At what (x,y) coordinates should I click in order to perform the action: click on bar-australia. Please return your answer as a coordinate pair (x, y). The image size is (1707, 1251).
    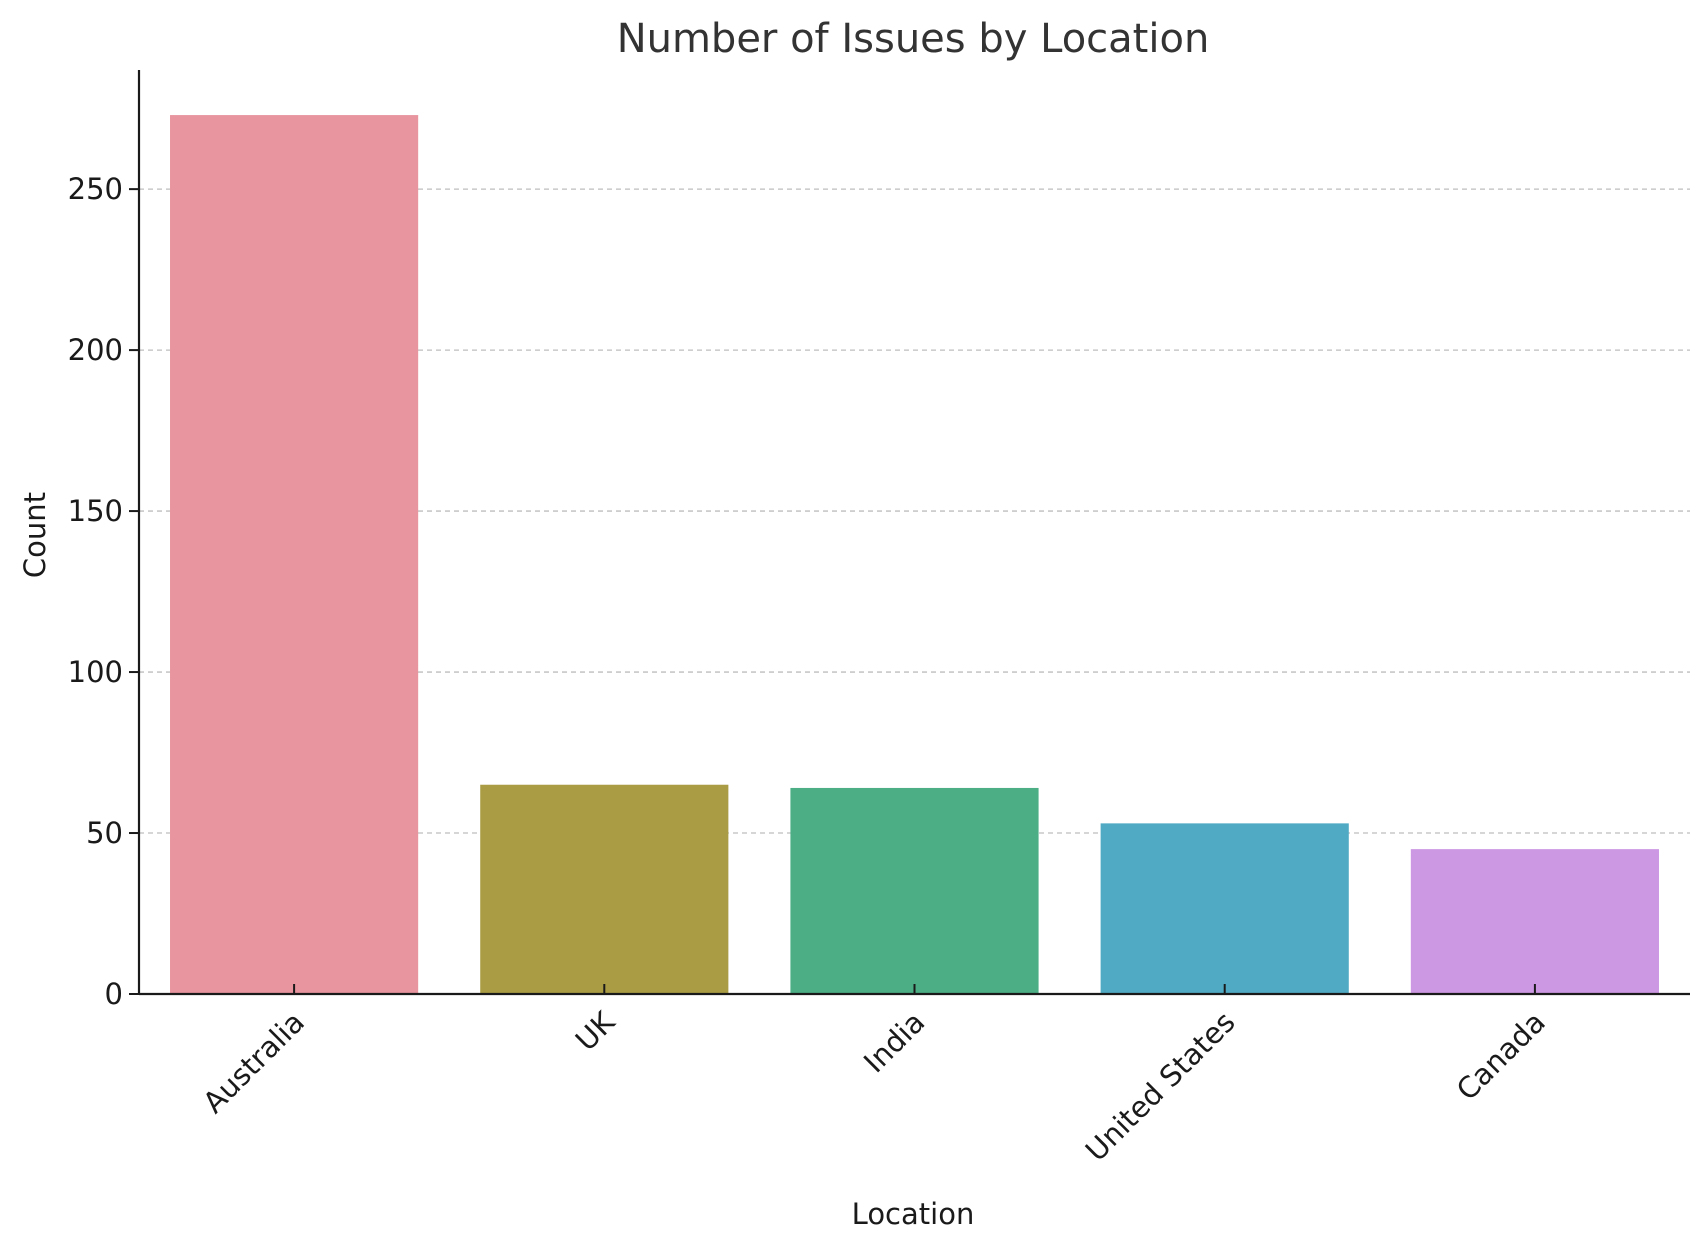
    Looking at the image, I should click on (294, 554).